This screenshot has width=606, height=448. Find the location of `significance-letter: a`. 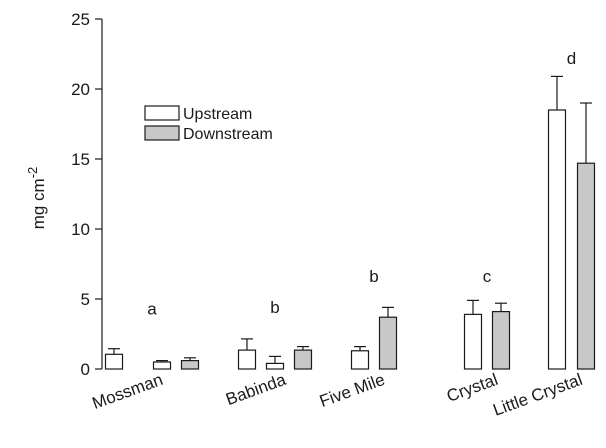

significance-letter: a is located at coordinates (152, 308).